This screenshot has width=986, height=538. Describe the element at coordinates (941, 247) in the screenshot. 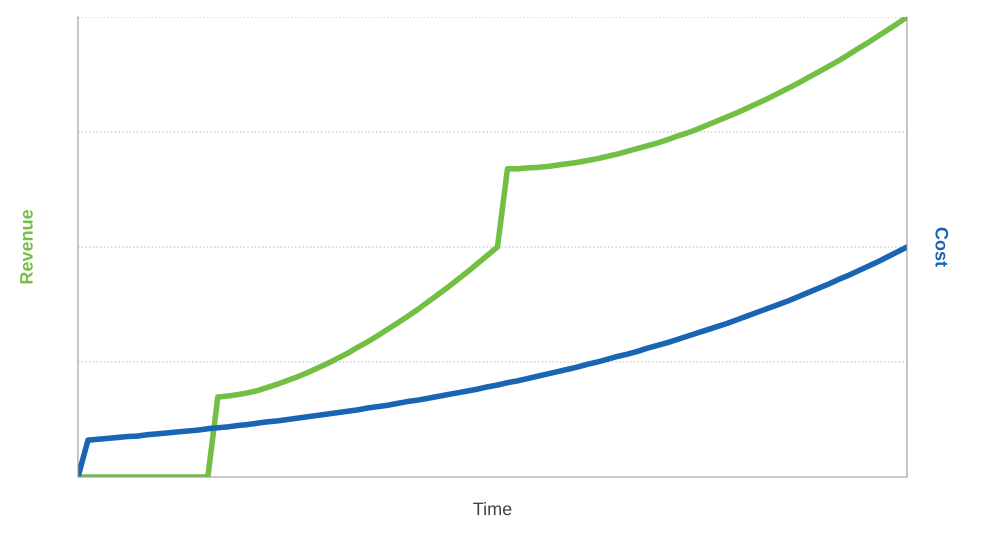

I see `y2-axis-title: Cost` at that location.